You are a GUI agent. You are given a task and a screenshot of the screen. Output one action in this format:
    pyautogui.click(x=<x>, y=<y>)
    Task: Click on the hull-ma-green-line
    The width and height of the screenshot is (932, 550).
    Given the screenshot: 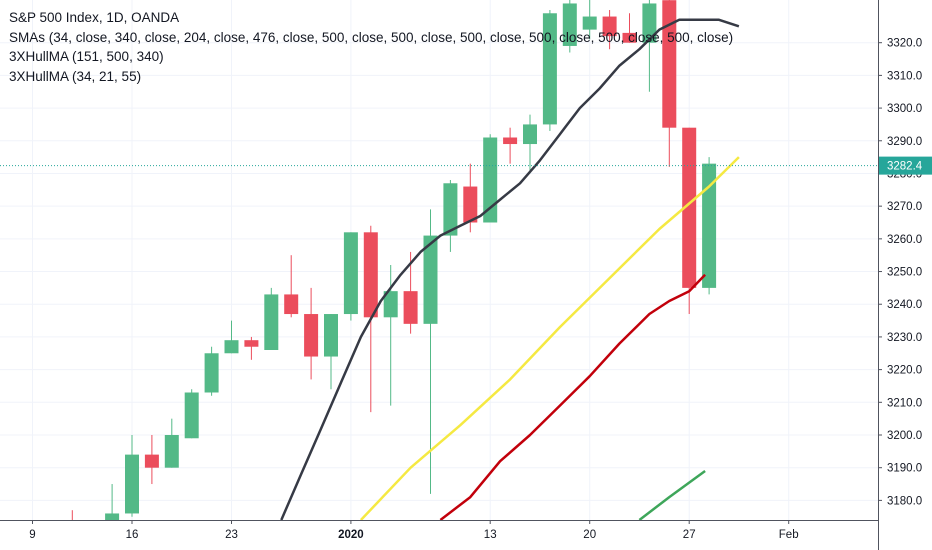 What is the action you would take?
    pyautogui.click(x=672, y=494)
    